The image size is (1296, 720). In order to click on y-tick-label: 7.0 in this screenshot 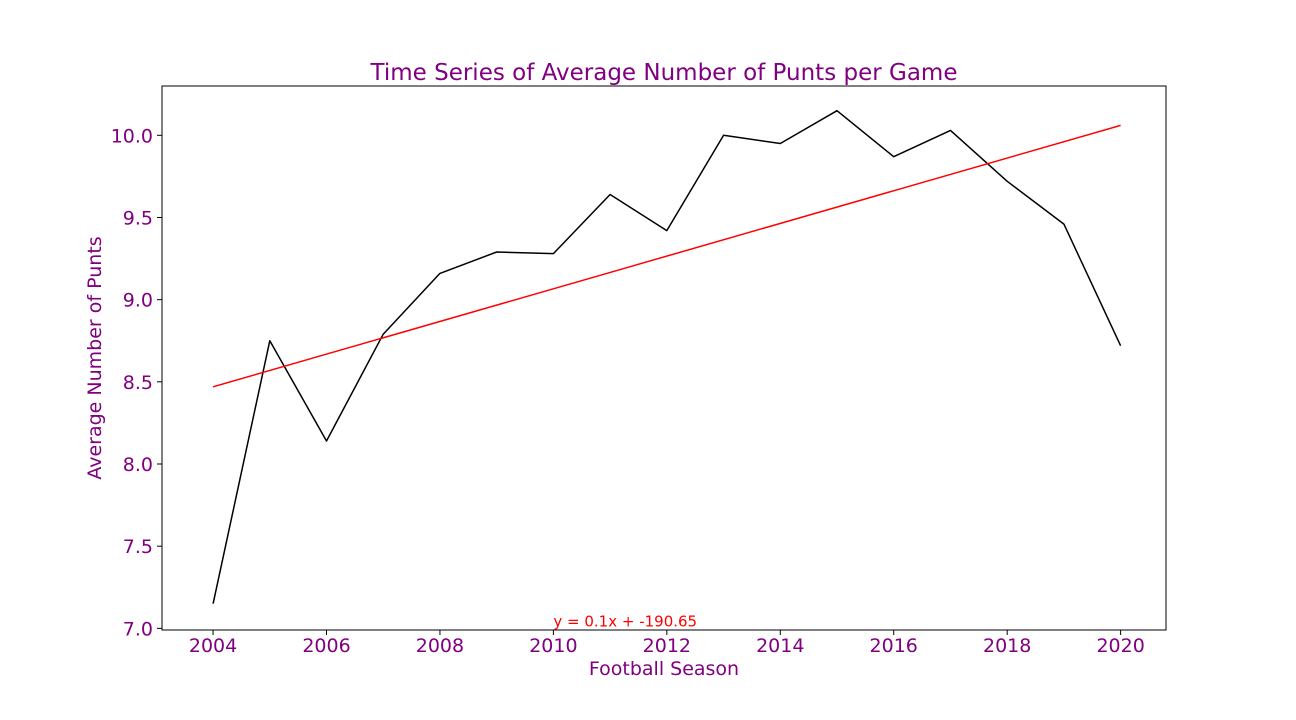, I will do `click(138, 629)`.